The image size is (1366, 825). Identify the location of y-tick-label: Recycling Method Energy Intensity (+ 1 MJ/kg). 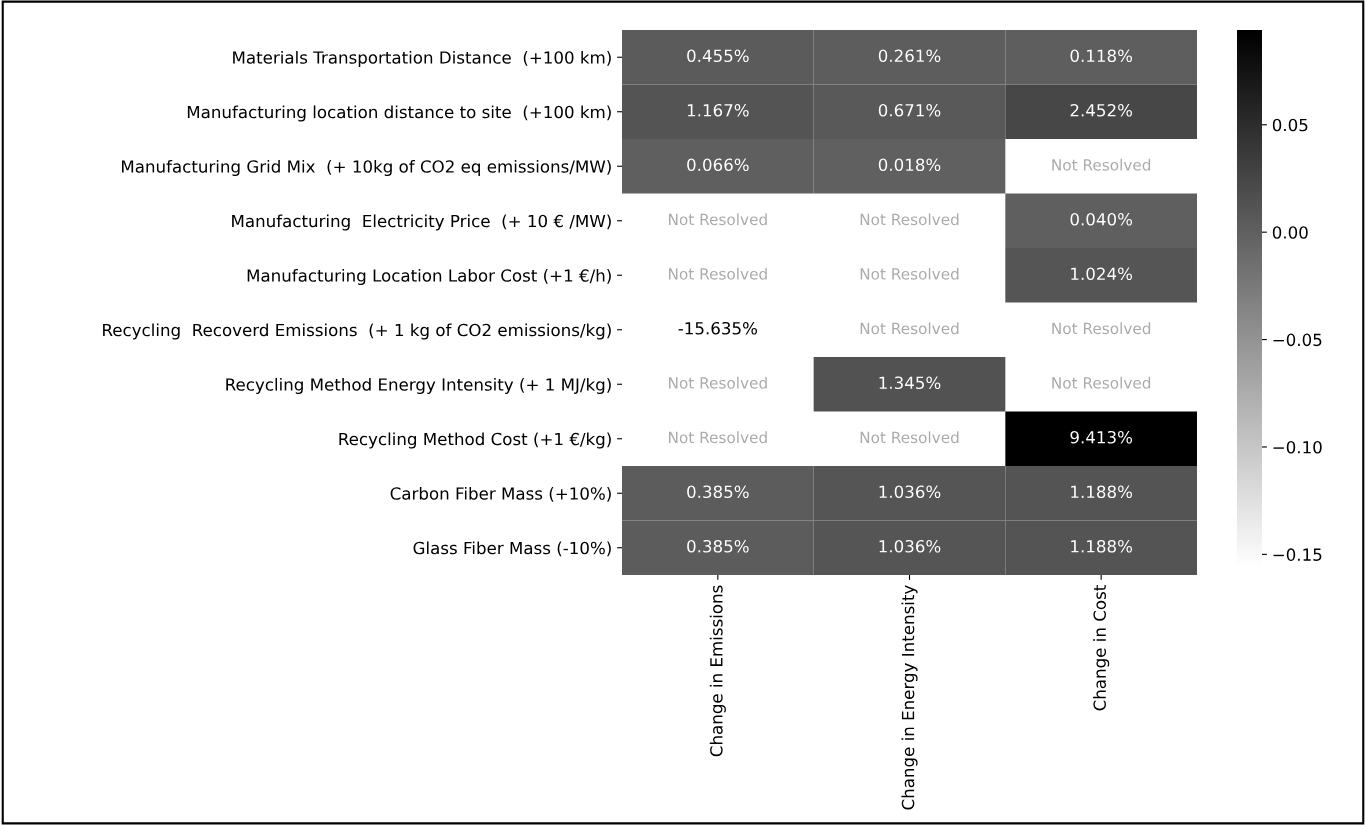
(418, 386).